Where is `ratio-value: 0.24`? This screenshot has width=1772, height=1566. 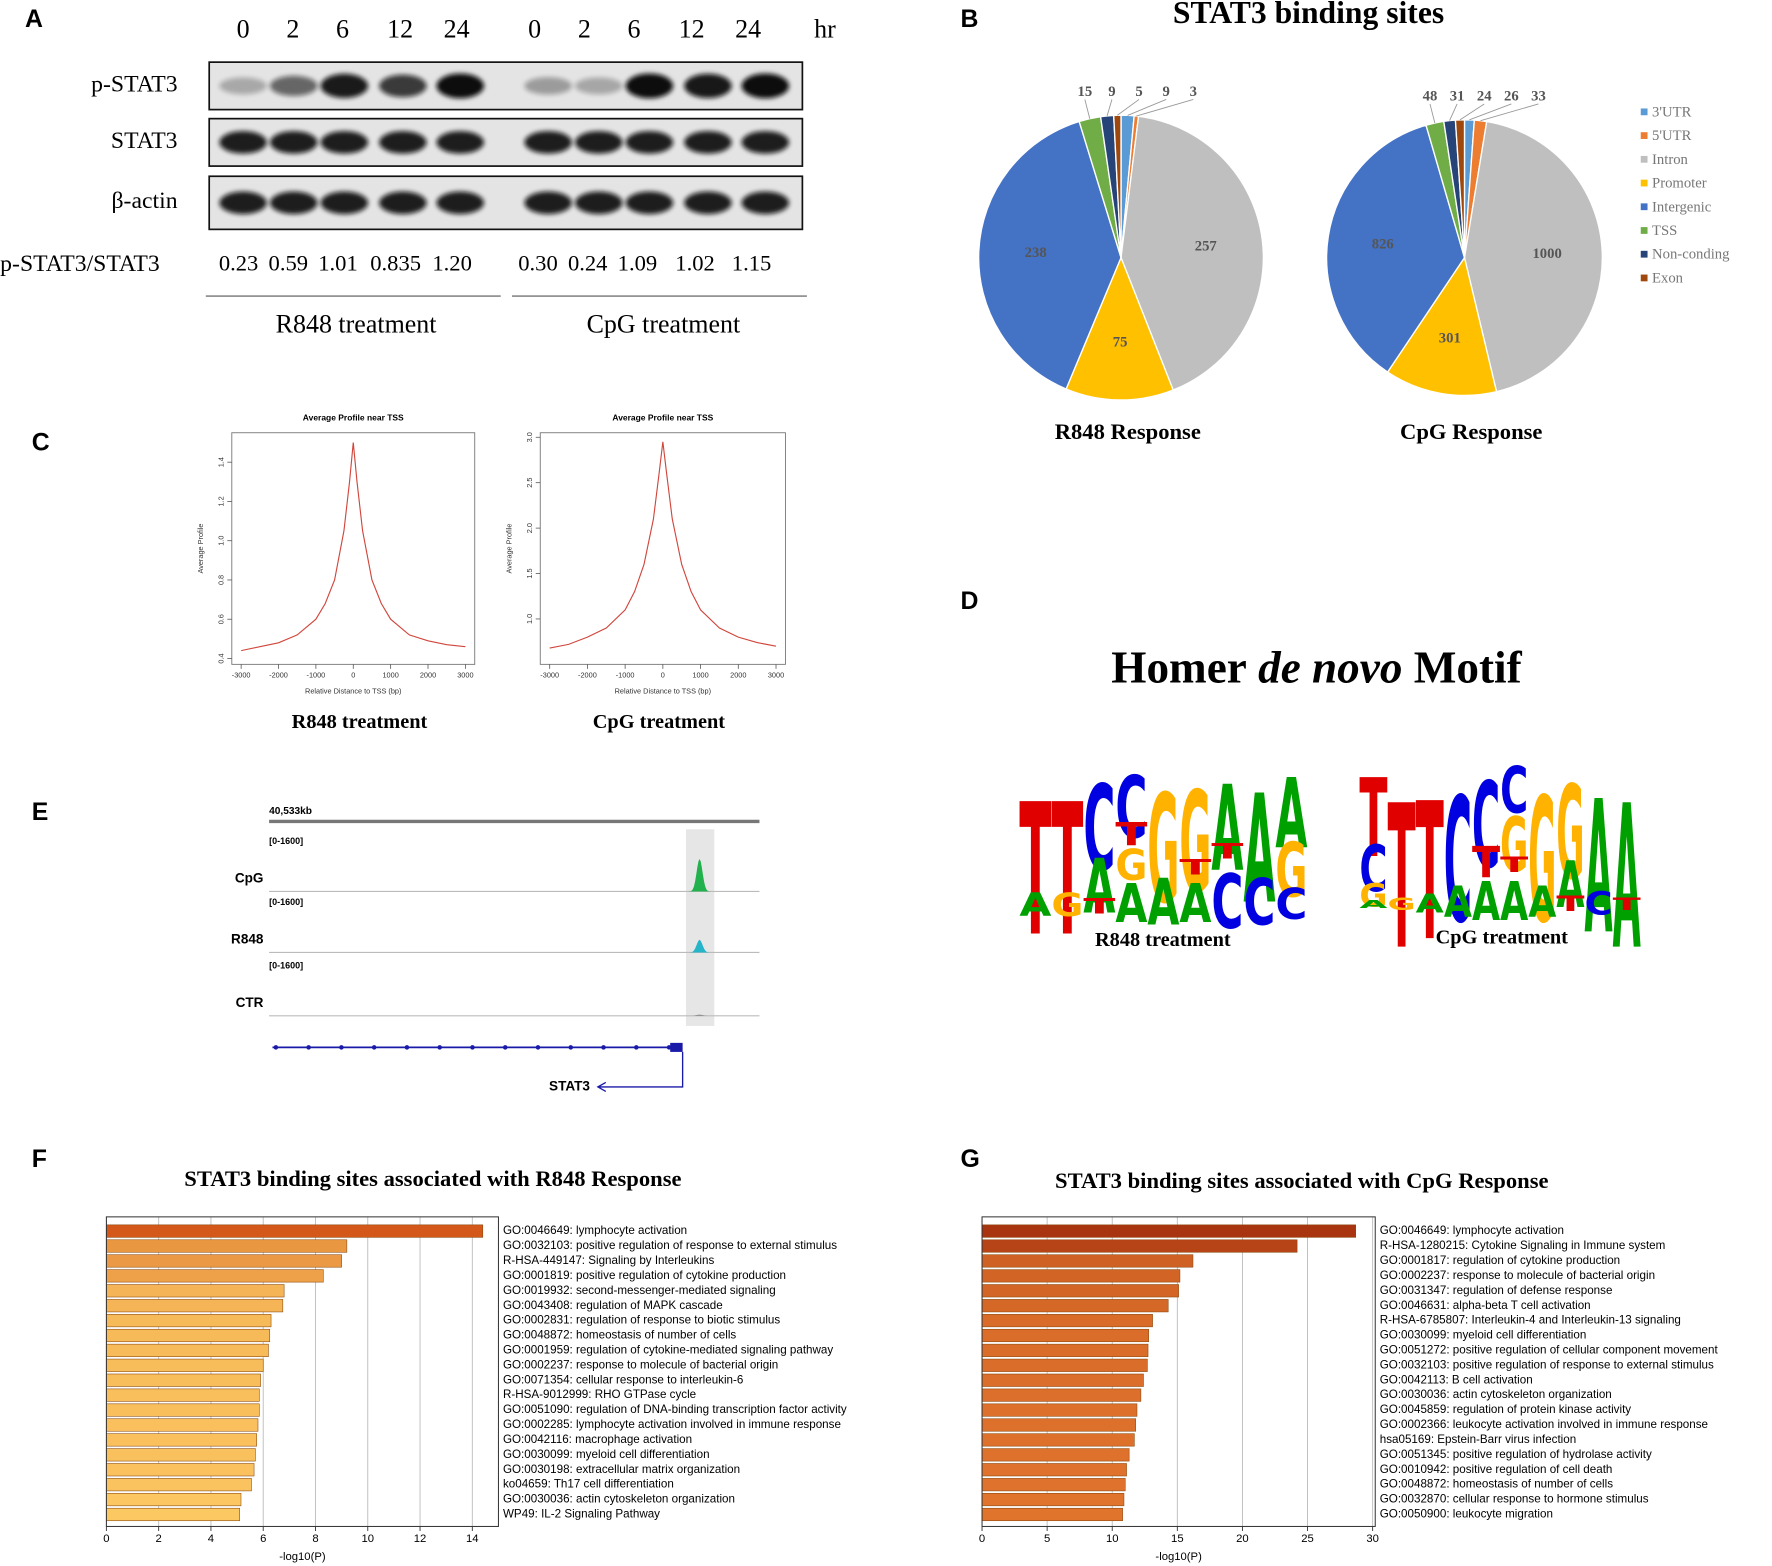
ratio-value: 0.24 is located at coordinates (588, 263).